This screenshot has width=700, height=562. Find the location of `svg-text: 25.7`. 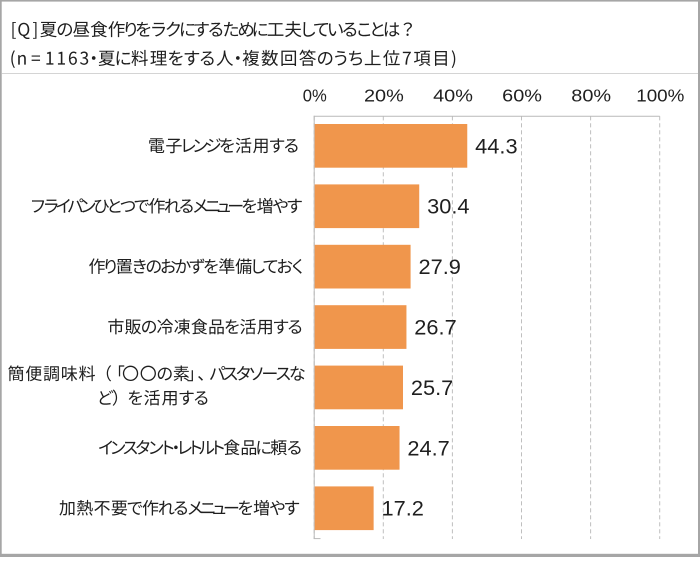

svg-text: 25.7 is located at coordinates (432, 387).